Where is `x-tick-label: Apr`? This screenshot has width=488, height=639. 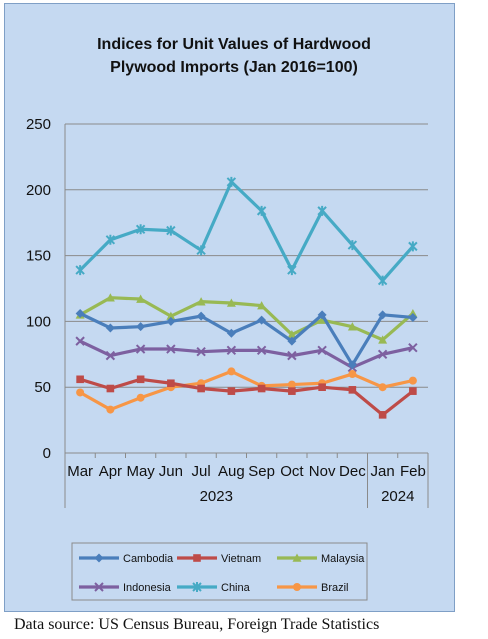 x-tick-label: Apr is located at coordinates (110, 471).